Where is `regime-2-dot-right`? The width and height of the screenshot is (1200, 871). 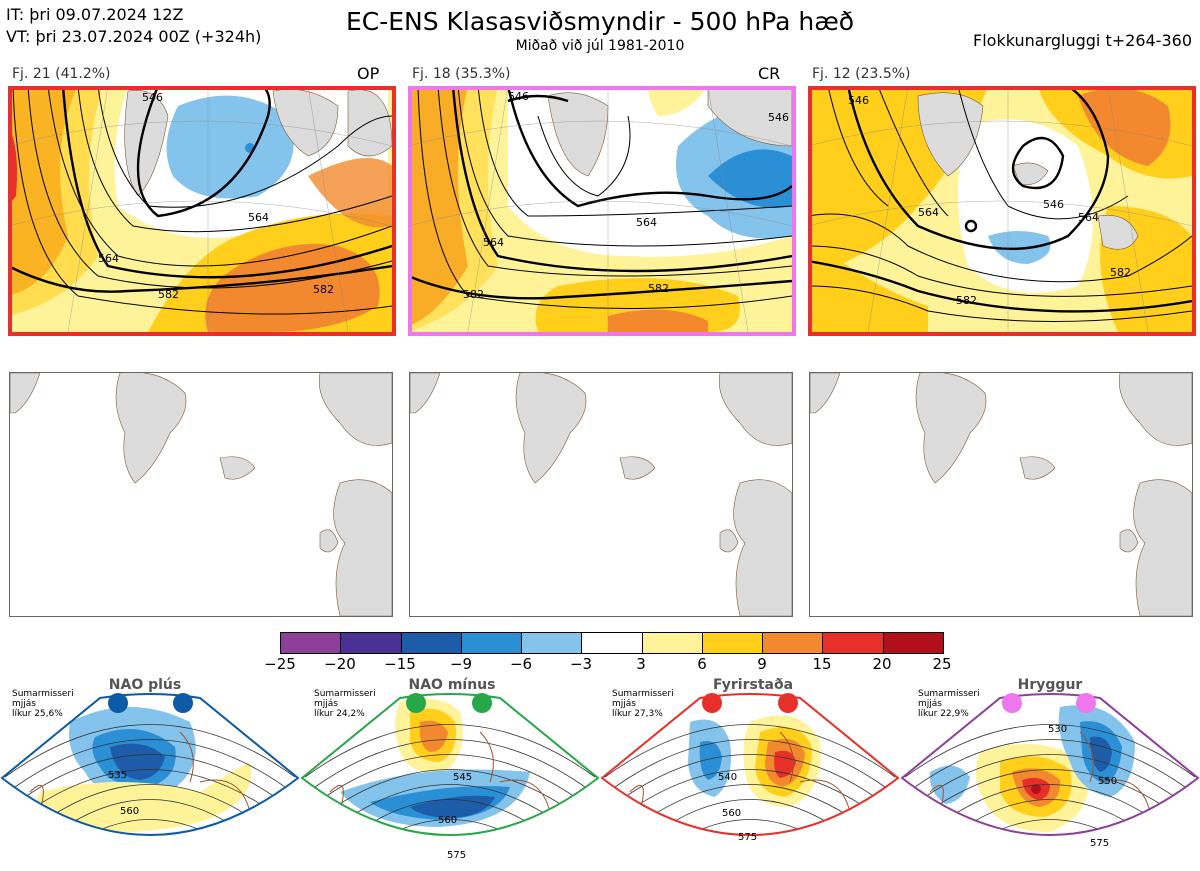 regime-2-dot-right is located at coordinates (482, 703).